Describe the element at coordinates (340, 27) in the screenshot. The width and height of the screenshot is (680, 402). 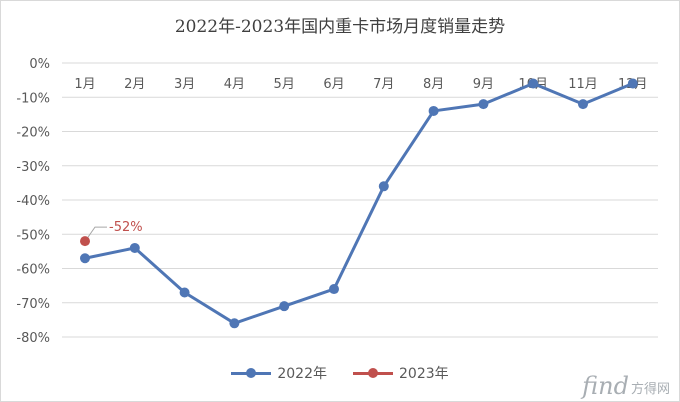
I see `chart-title: 2022年-2023年国内重卡市场月度销量走势` at that location.